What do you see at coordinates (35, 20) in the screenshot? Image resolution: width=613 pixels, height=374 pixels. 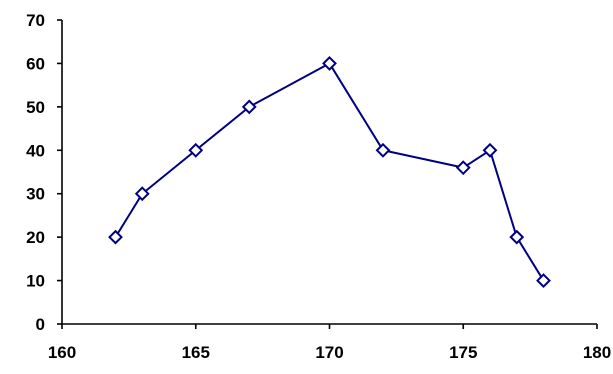 I see `y-tick-label: 70` at bounding box center [35, 20].